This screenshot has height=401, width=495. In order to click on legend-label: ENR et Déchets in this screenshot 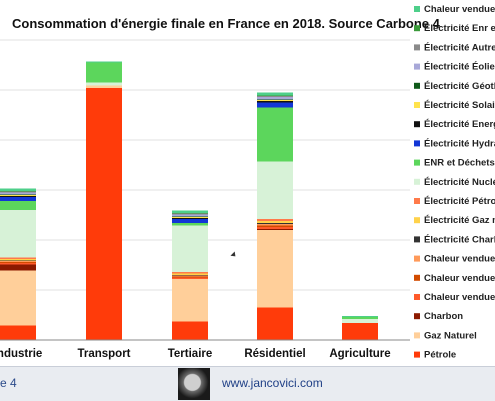, I will do `click(459, 163)`.